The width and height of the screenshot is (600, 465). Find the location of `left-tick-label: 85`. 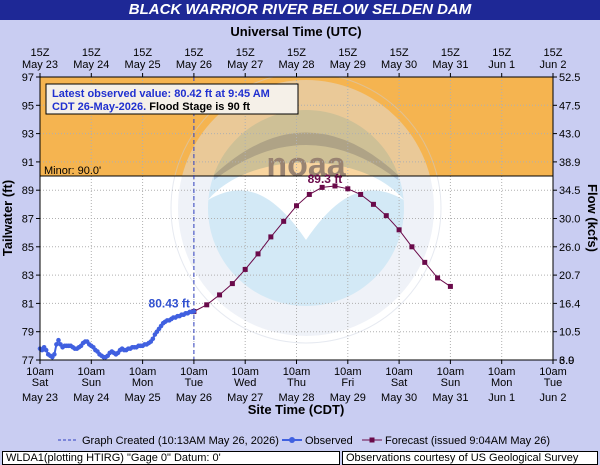

left-tick-label: 85 is located at coordinates (28, 248).